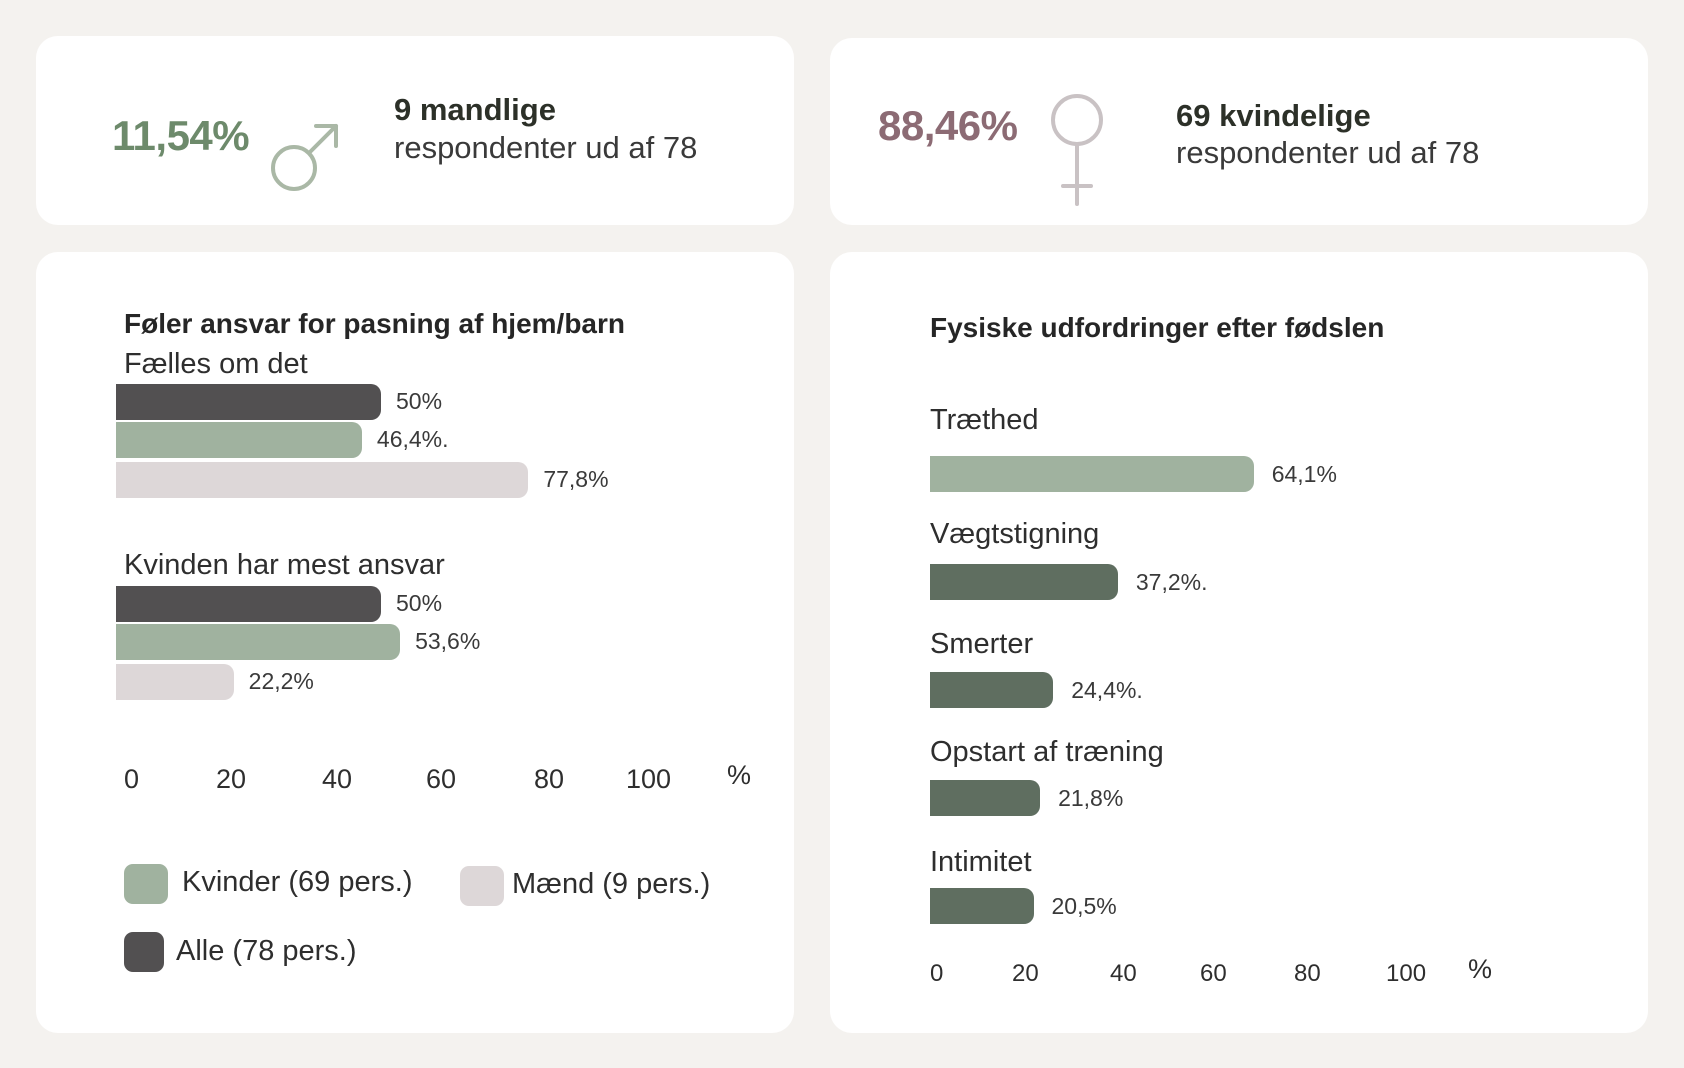 This screenshot has width=1684, height=1068. I want to click on female-symbol-icon, so click(1077, 150).